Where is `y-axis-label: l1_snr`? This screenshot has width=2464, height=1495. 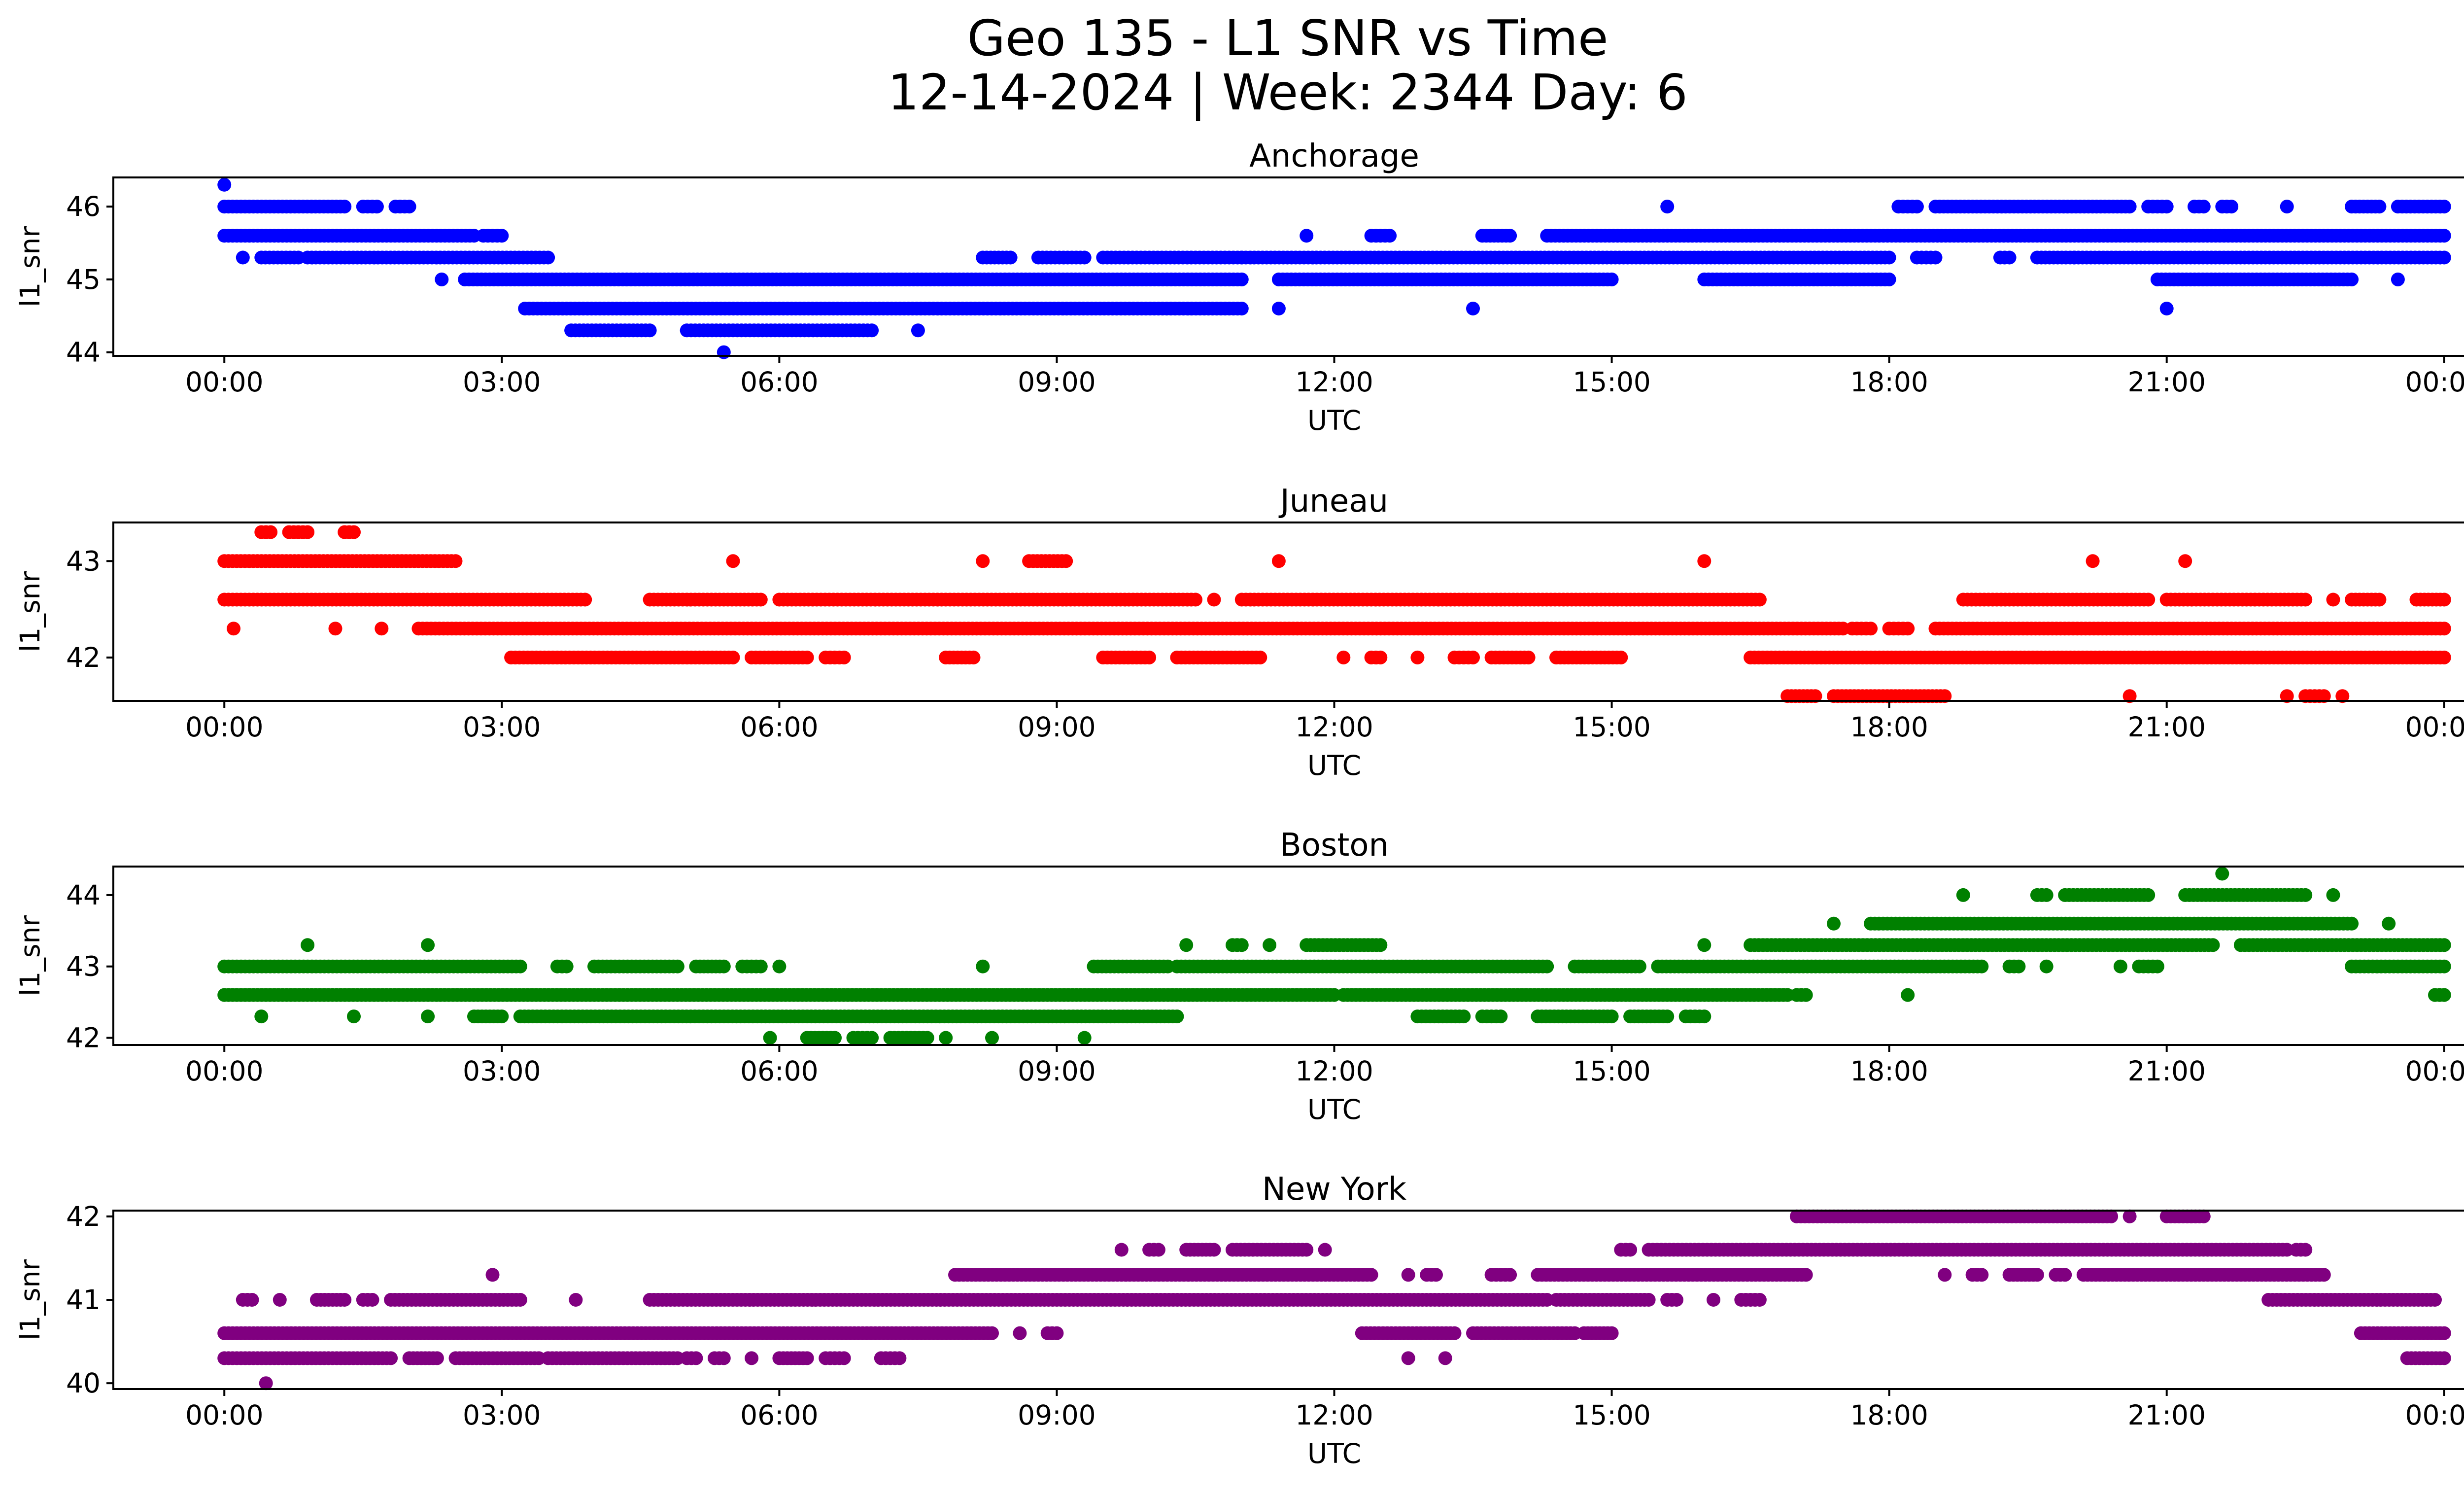 y-axis-label: l1_snr is located at coordinates (30, 266).